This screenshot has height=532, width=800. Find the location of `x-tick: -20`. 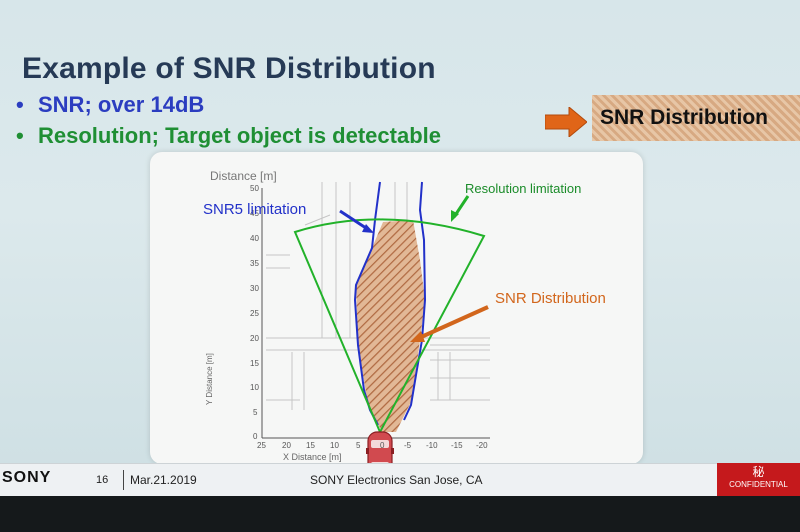

x-tick: -20 is located at coordinates (482, 445).